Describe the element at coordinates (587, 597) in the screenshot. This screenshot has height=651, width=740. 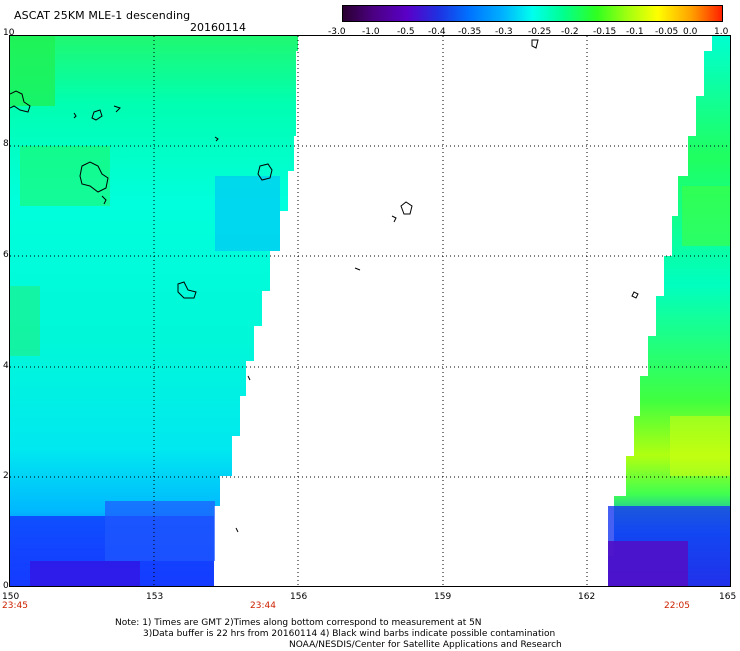
I see `lon-label: 162` at that location.